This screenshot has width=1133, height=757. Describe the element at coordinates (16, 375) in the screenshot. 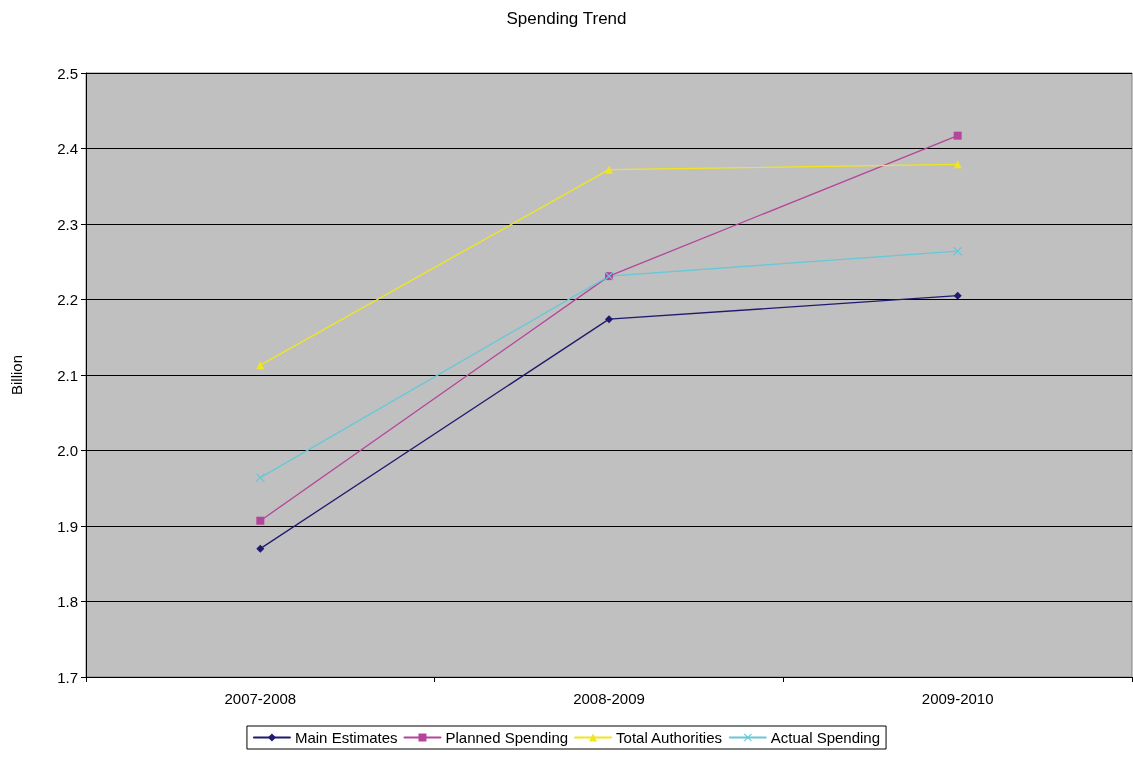

I see `y-axis-title: Billion` at that location.